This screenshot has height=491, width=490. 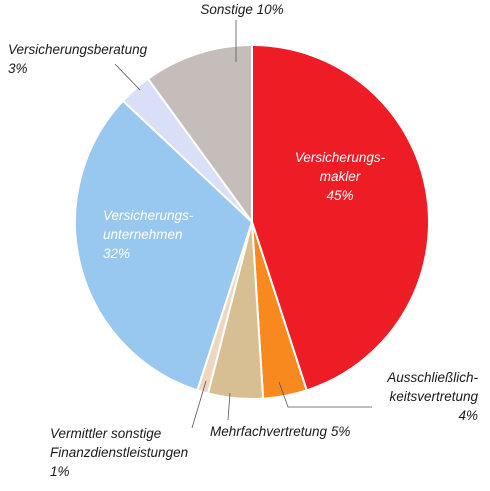 I want to click on label-line: Finanzdienstleistungen, so click(x=119, y=452).